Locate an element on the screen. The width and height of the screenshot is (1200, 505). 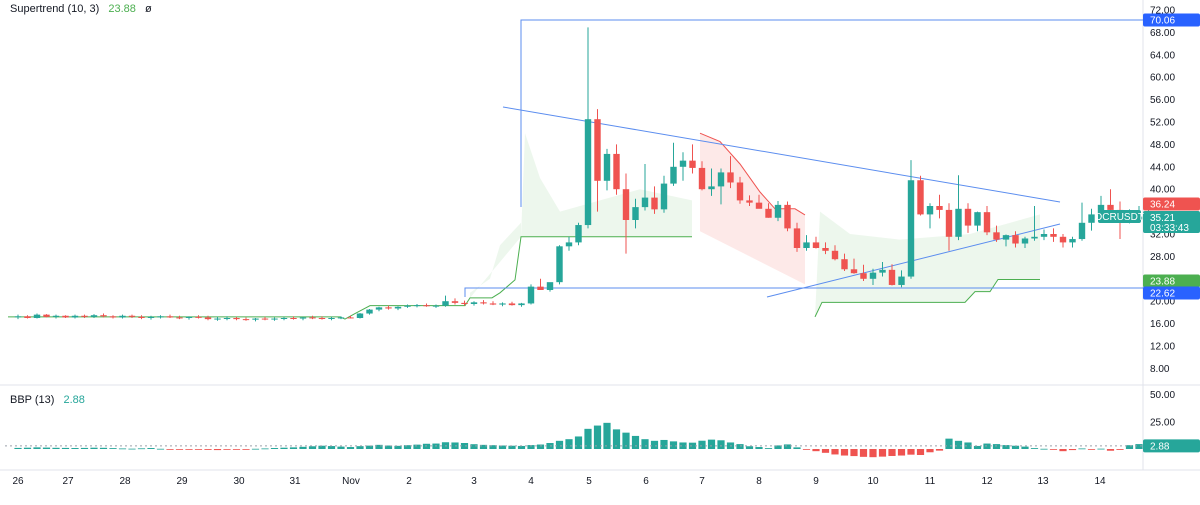
bbp-legend: BBP (13) 2.88 is located at coordinates (47, 400).